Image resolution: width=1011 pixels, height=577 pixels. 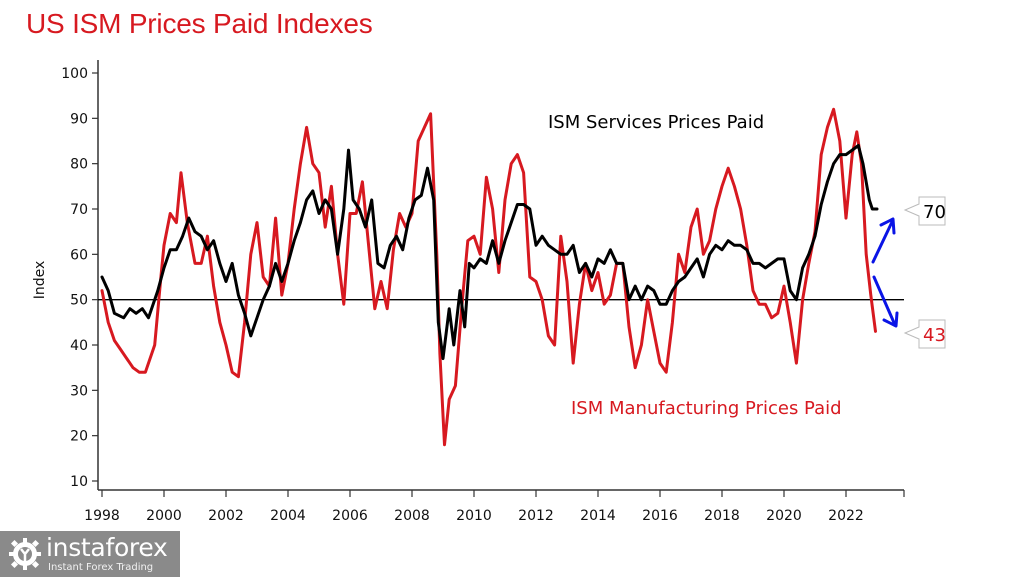 What do you see at coordinates (412, 516) in the screenshot?
I see `x-tick-label: 2008` at bounding box center [412, 516].